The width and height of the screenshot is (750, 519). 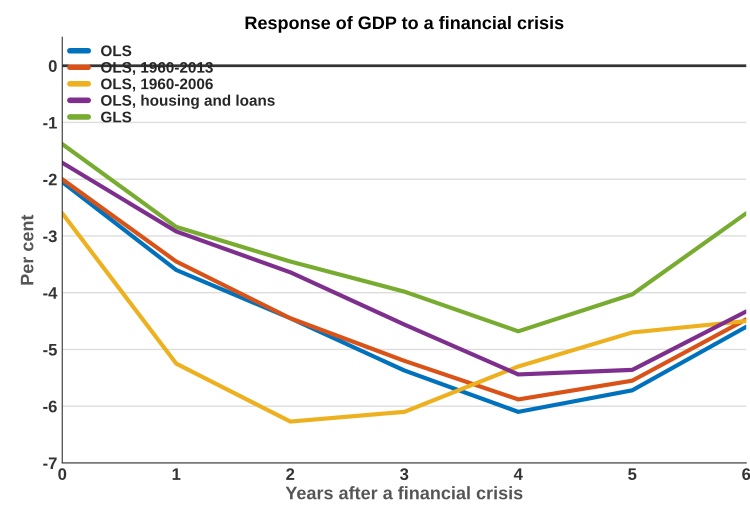 What do you see at coordinates (50, 463) in the screenshot?
I see `y-tick-label: -7` at bounding box center [50, 463].